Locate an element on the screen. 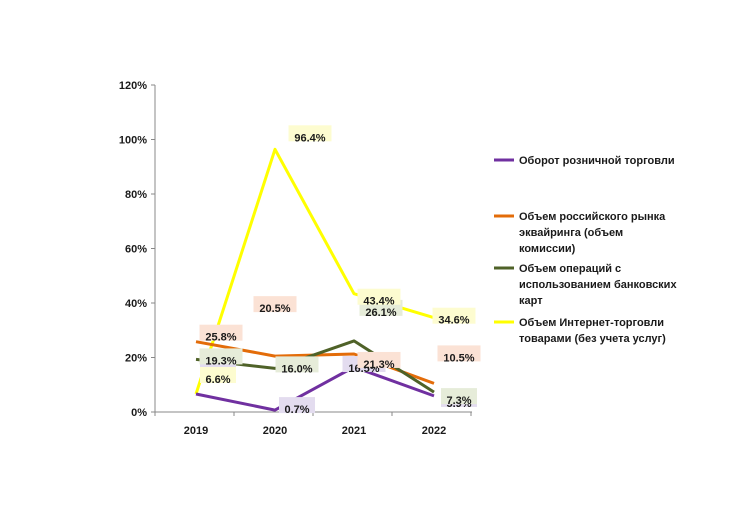 The image size is (750, 530). data-label: 26.1% is located at coordinates (380, 313).